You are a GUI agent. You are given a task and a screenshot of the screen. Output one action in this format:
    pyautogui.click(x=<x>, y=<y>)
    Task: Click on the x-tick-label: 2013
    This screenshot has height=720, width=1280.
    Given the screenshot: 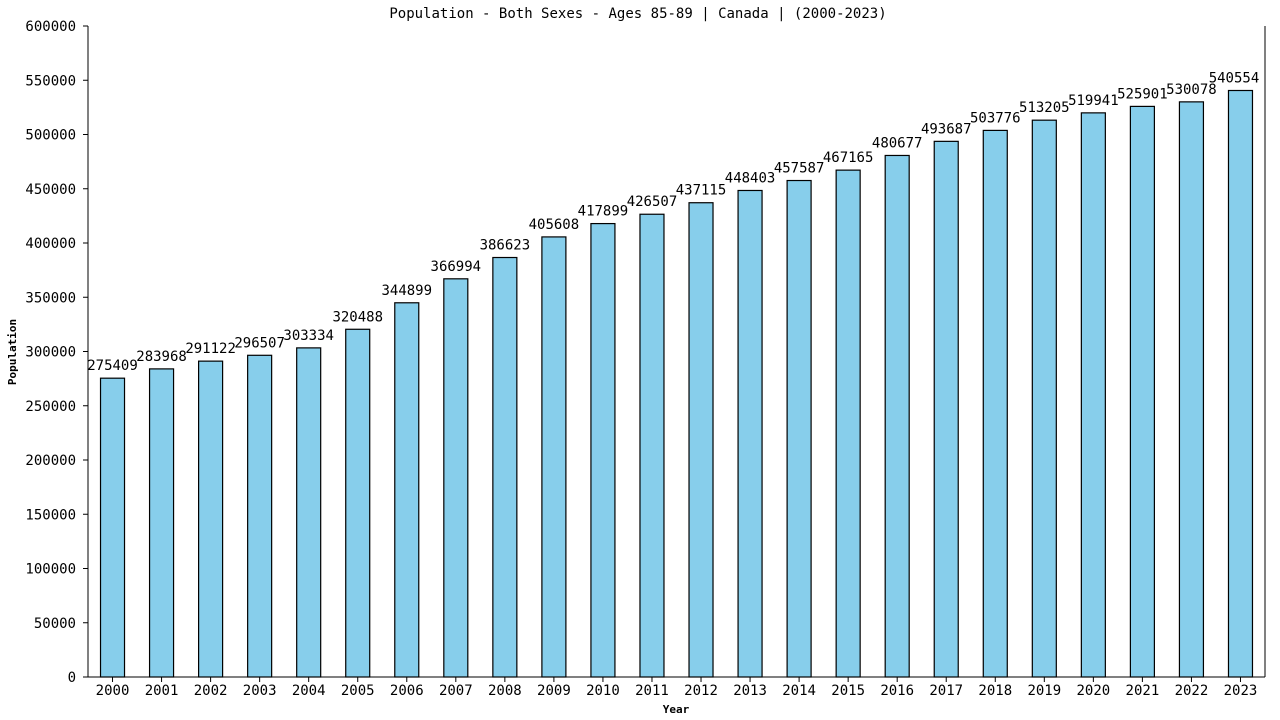 What is the action you would take?
    pyautogui.click(x=750, y=691)
    